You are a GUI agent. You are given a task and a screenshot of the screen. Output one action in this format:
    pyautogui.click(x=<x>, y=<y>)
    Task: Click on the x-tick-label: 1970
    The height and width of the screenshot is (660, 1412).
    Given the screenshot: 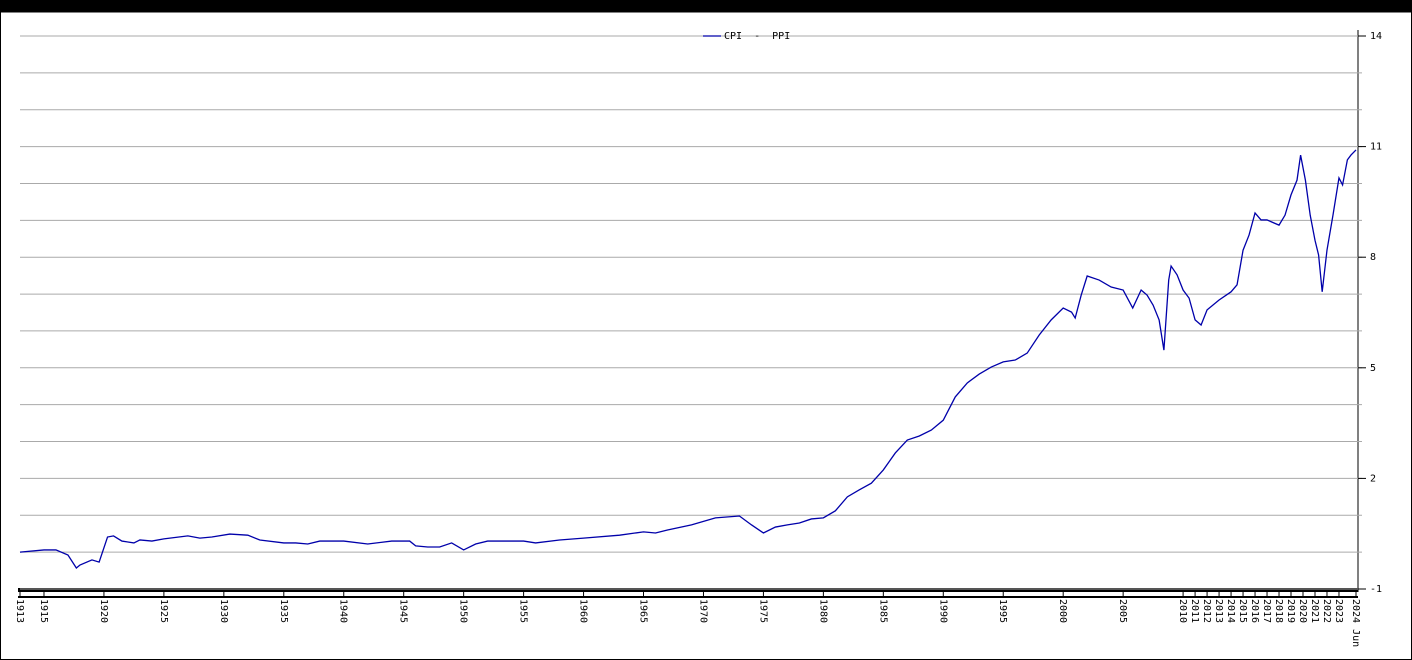 What is the action you would take?
    pyautogui.click(x=702, y=611)
    